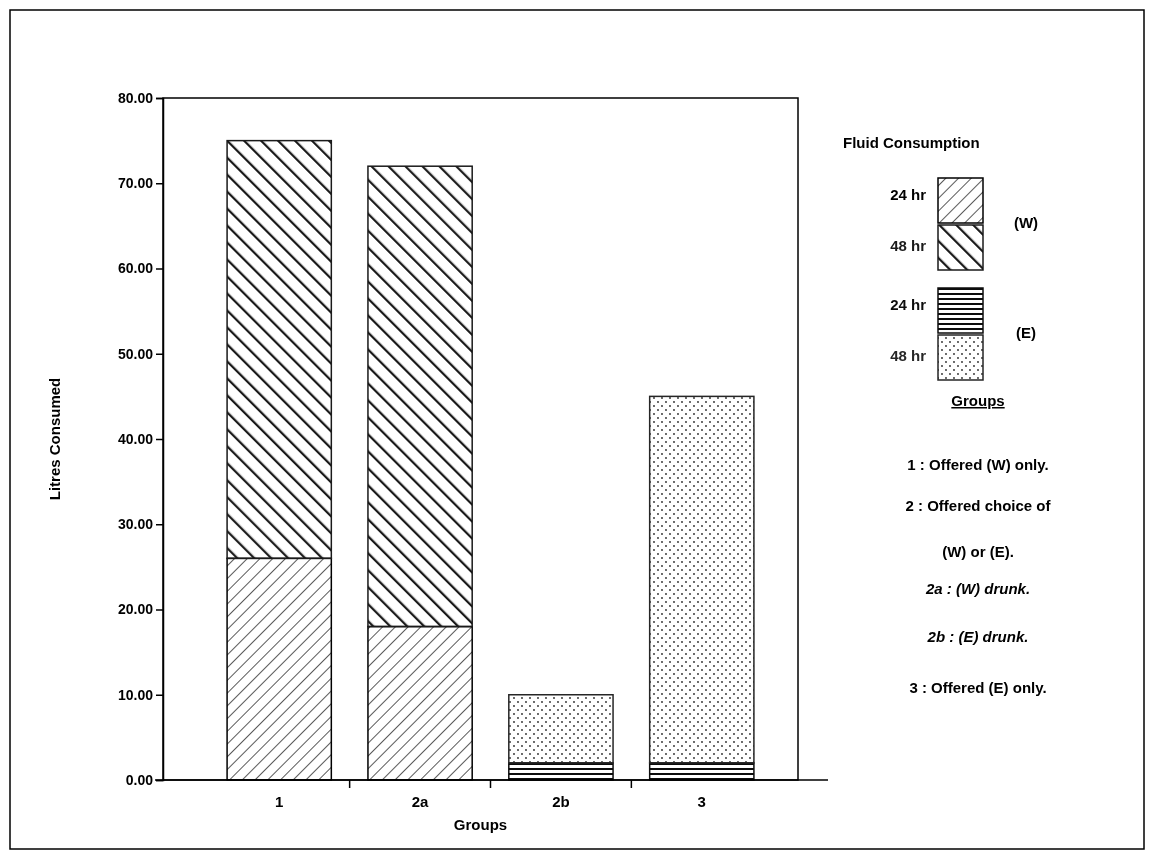 The image size is (1154, 859). What do you see at coordinates (135, 609) in the screenshot?
I see `y-tick-label: 20.00` at bounding box center [135, 609].